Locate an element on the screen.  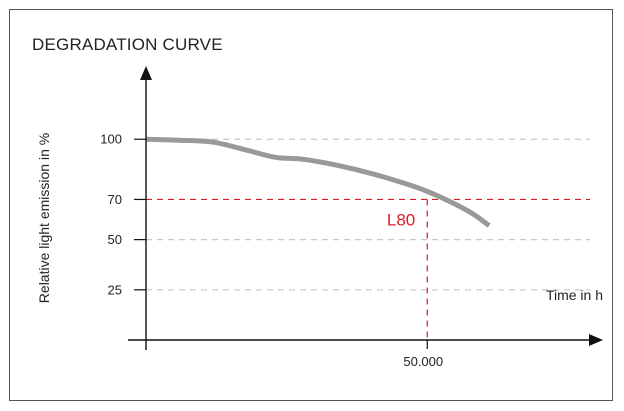
x-tick-label: 50.000 is located at coordinates (423, 361).